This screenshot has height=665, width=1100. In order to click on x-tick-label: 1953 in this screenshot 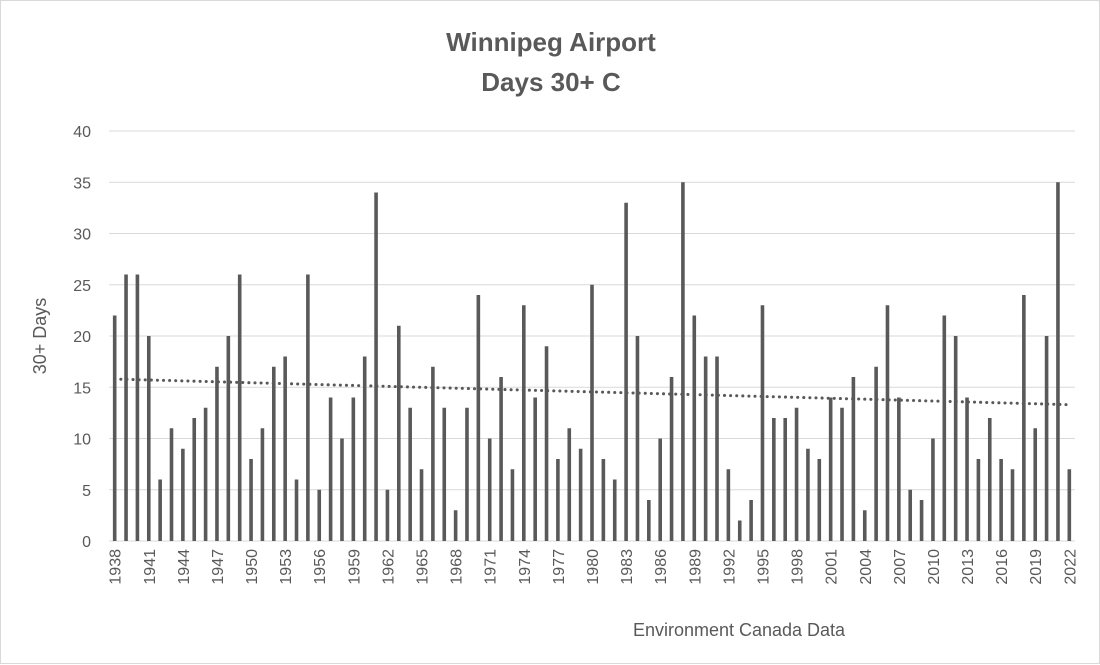, I will do `click(286, 567)`.